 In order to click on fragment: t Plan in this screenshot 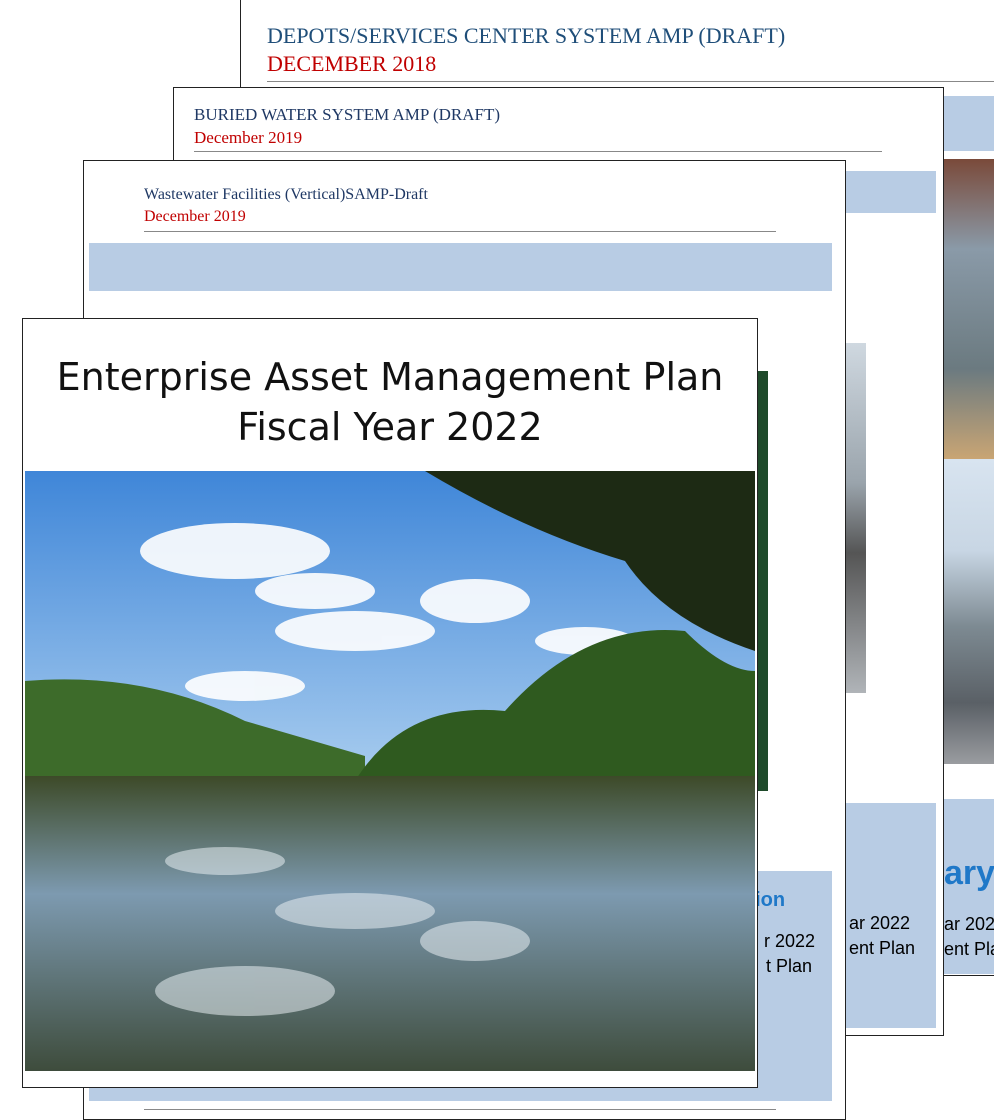, I will do `click(789, 966)`.